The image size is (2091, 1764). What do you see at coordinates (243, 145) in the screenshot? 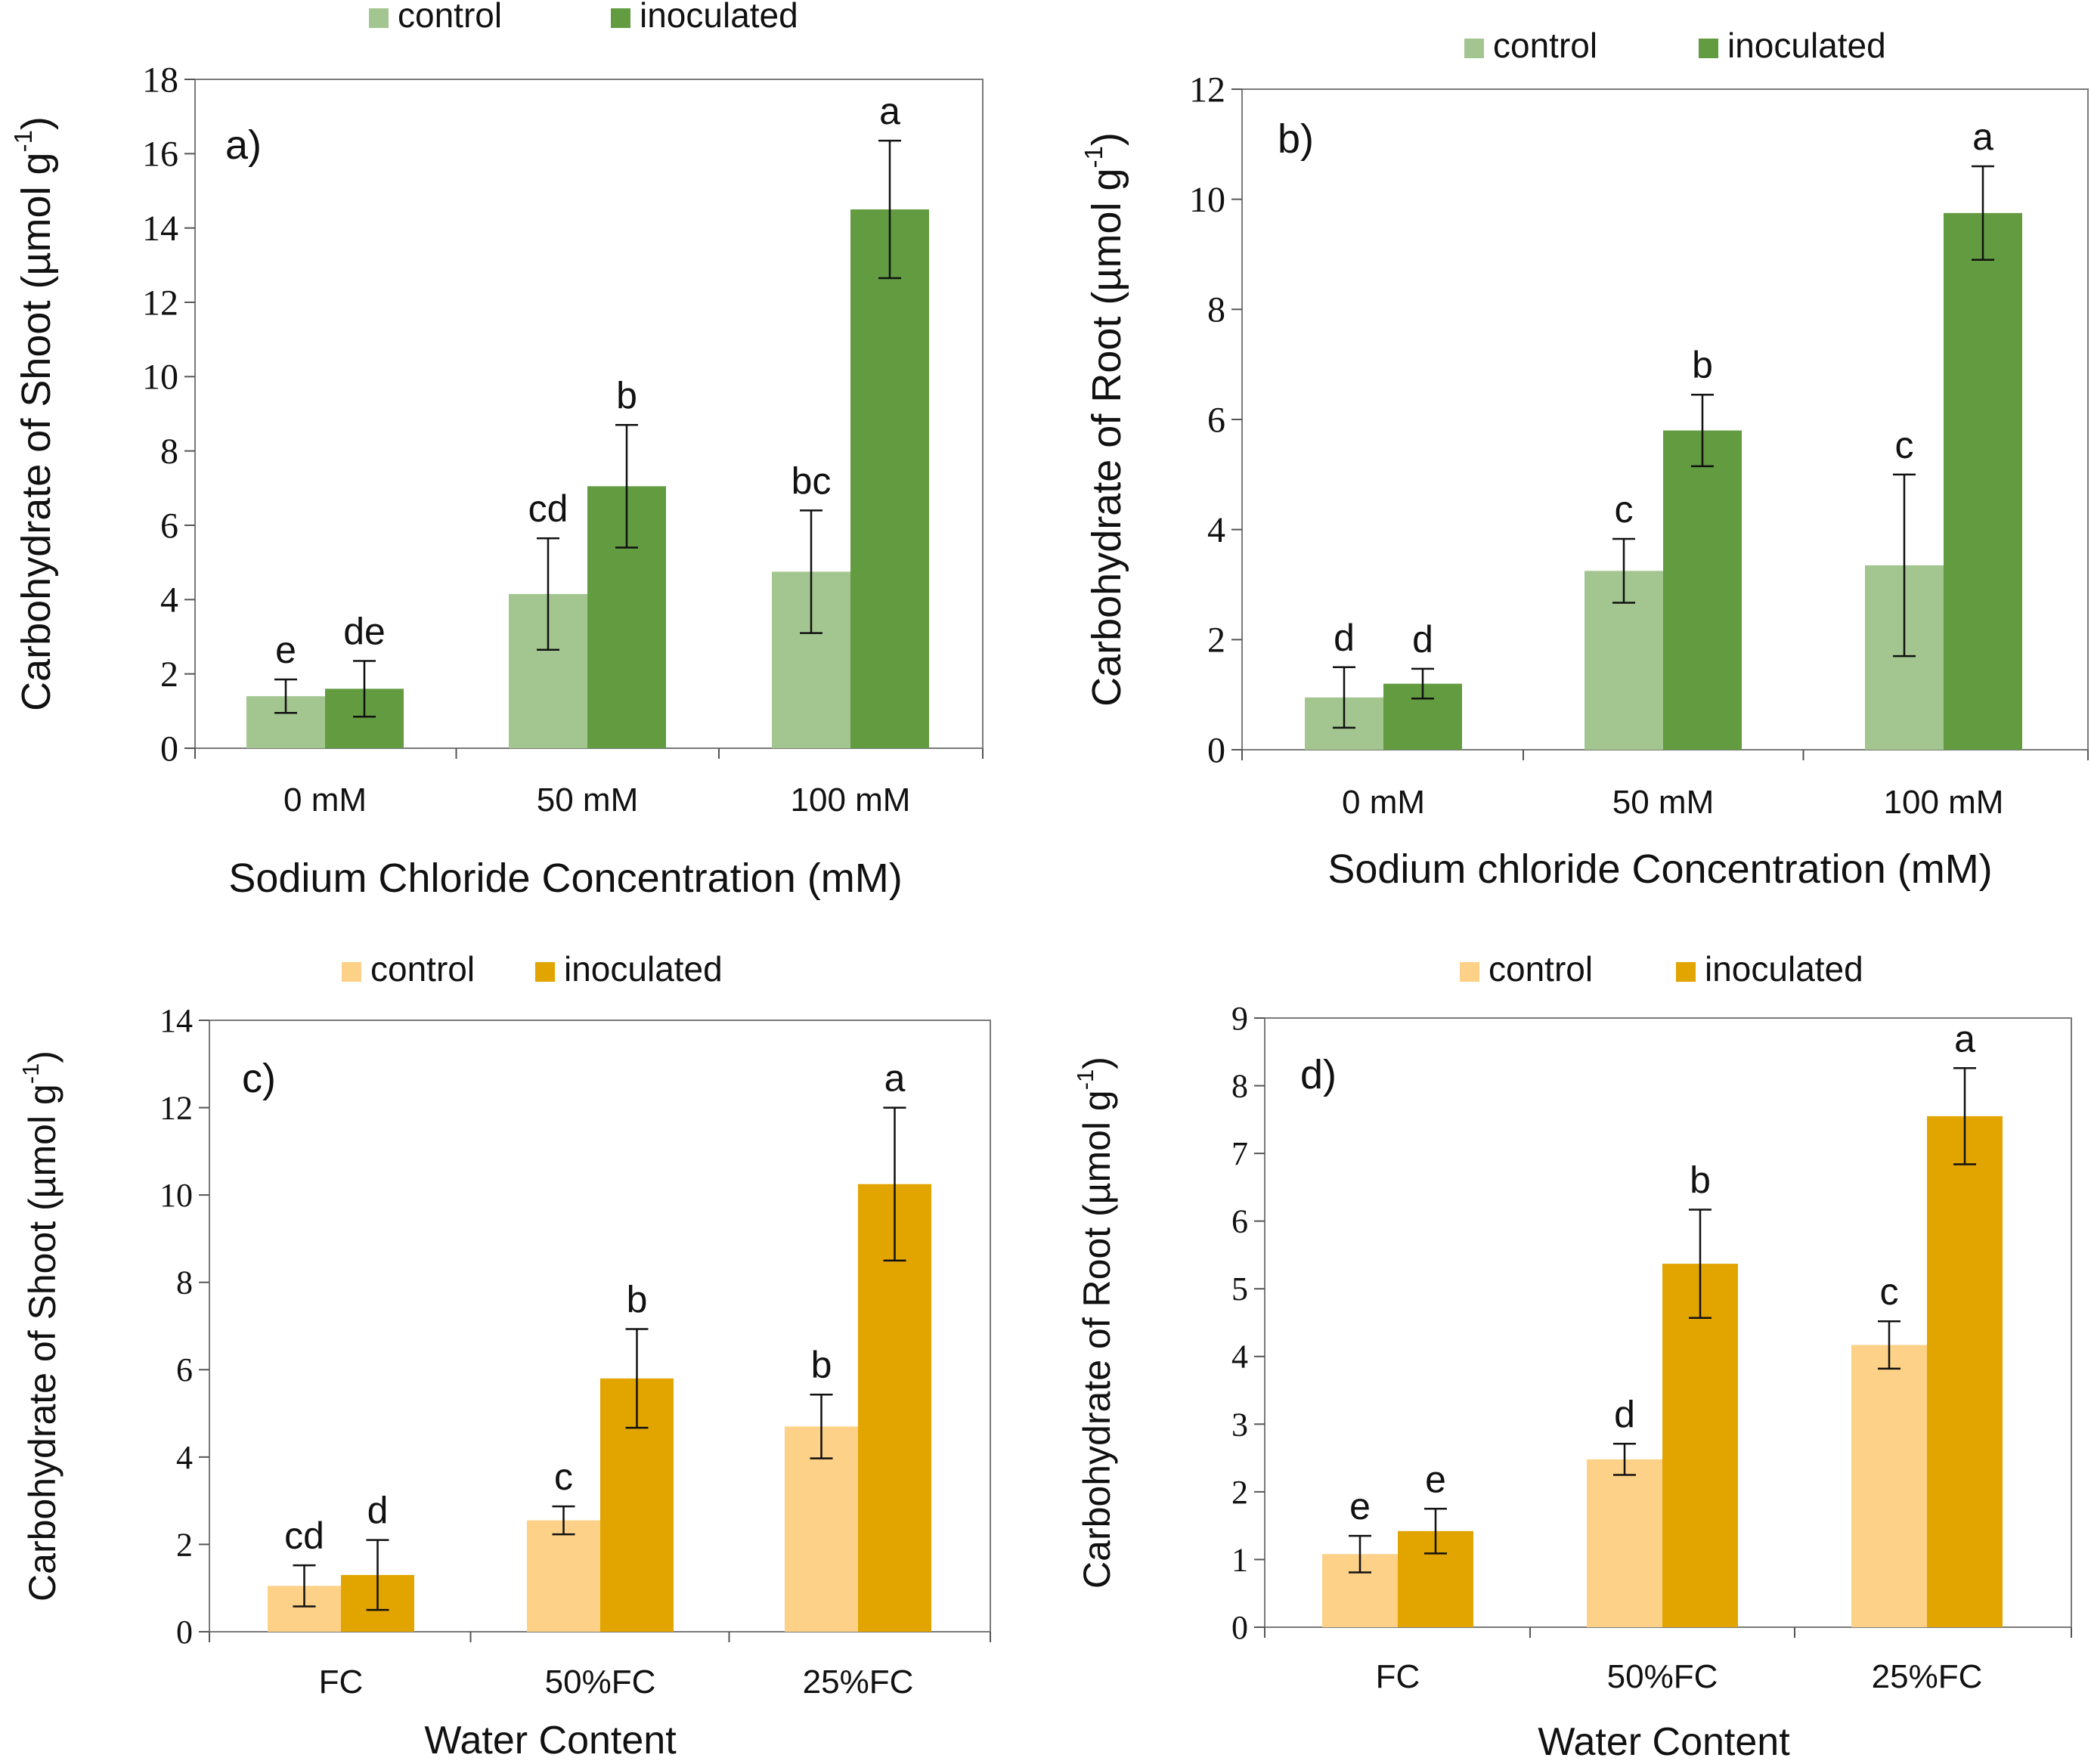
I see `panel-label: a)` at bounding box center [243, 145].